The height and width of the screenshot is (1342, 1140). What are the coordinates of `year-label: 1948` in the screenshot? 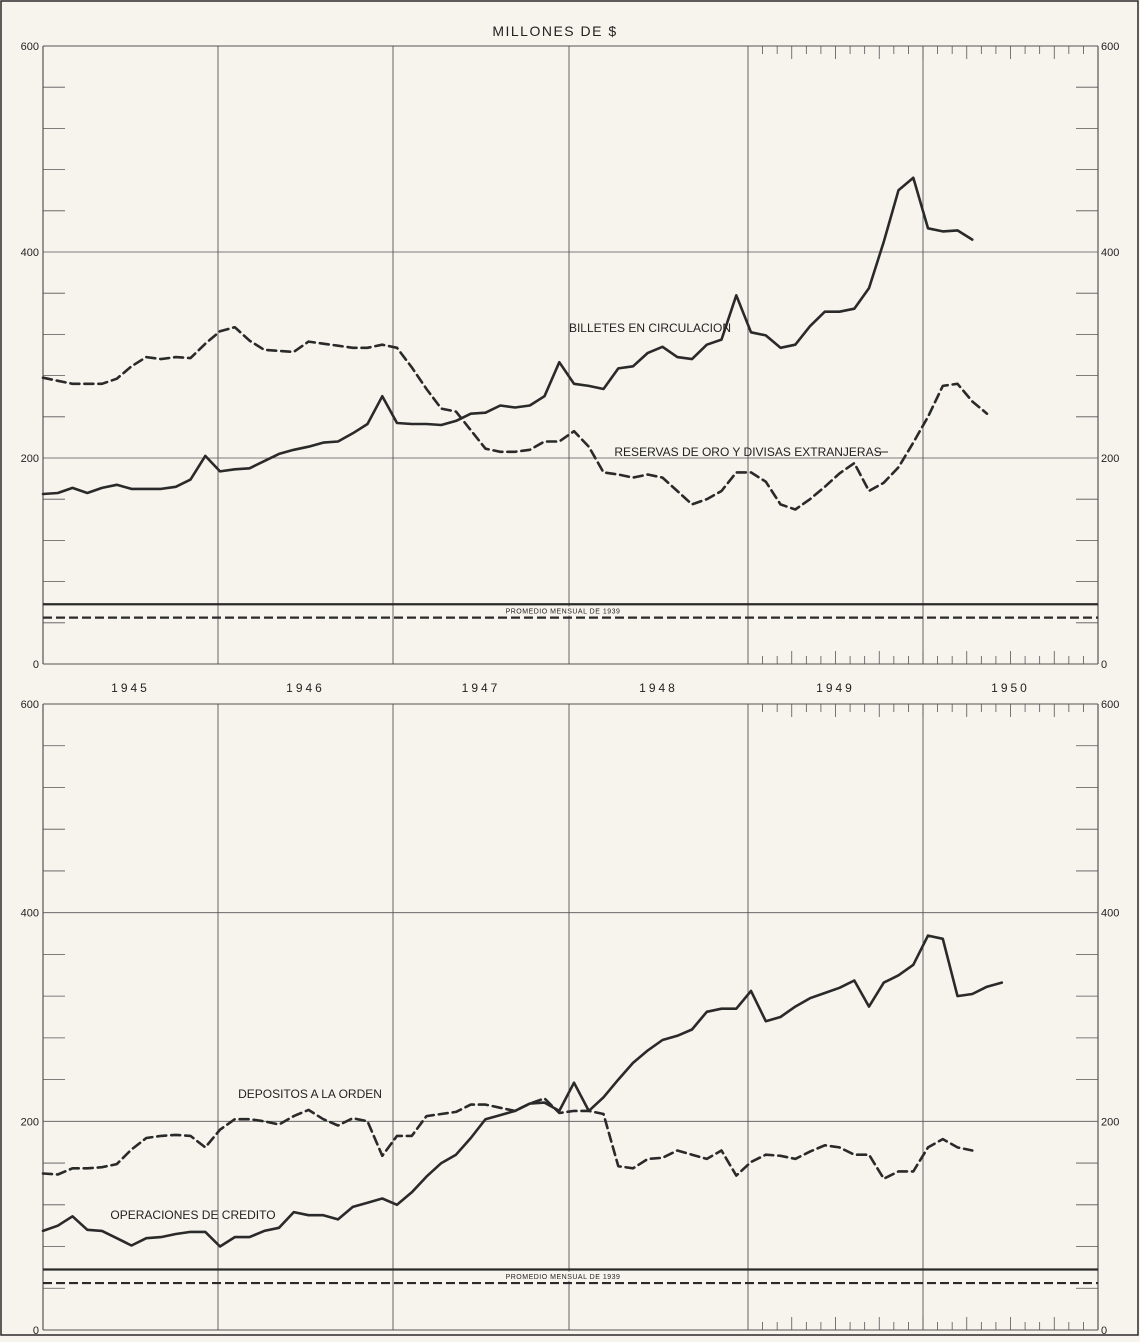 It's located at (658, 688).